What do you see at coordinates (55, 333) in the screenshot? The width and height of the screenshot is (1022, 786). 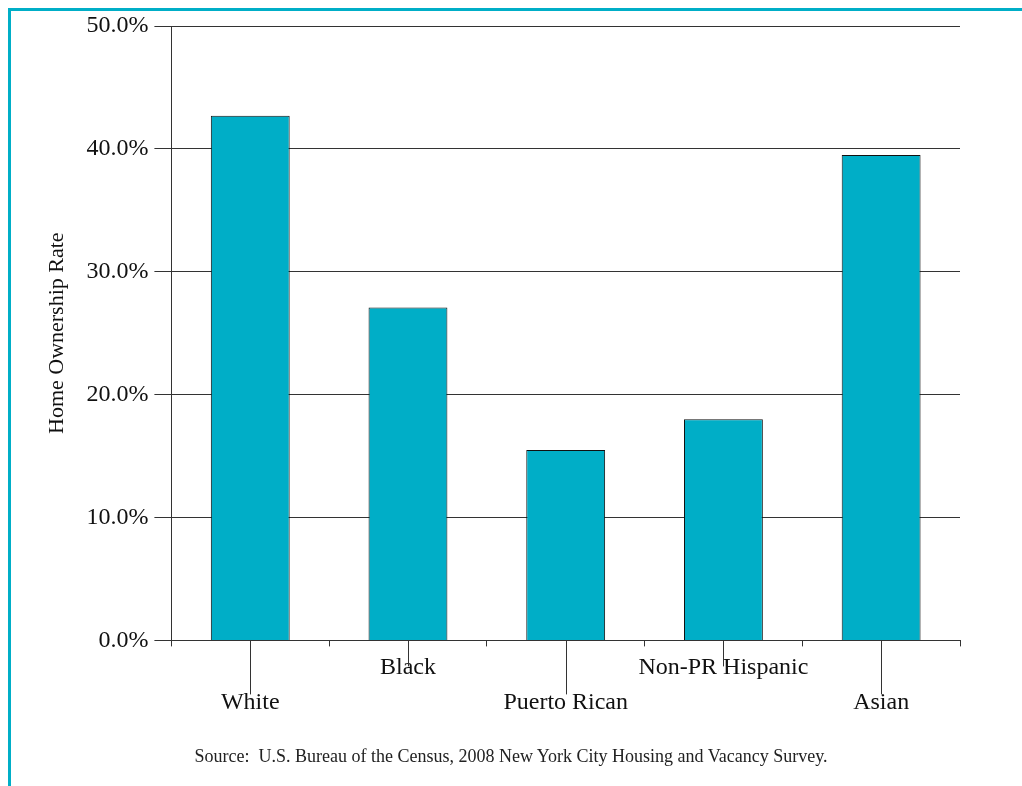 I see `y-axis-title: Home Ownership Rate` at bounding box center [55, 333].